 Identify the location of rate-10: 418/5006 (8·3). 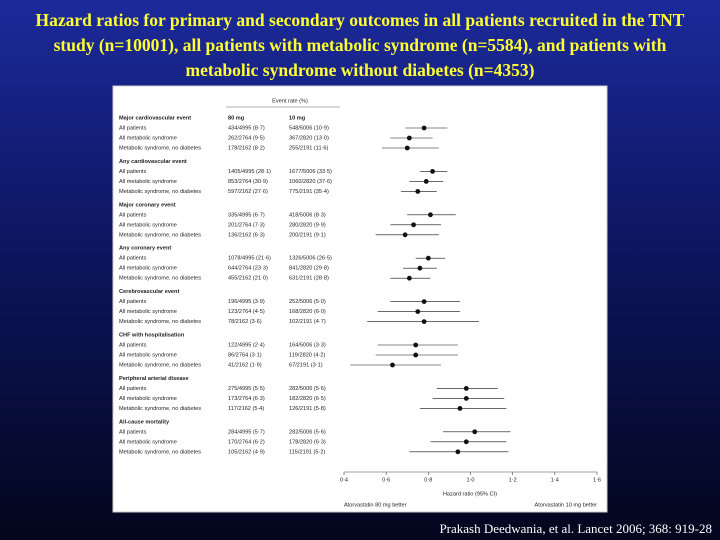
(307, 215).